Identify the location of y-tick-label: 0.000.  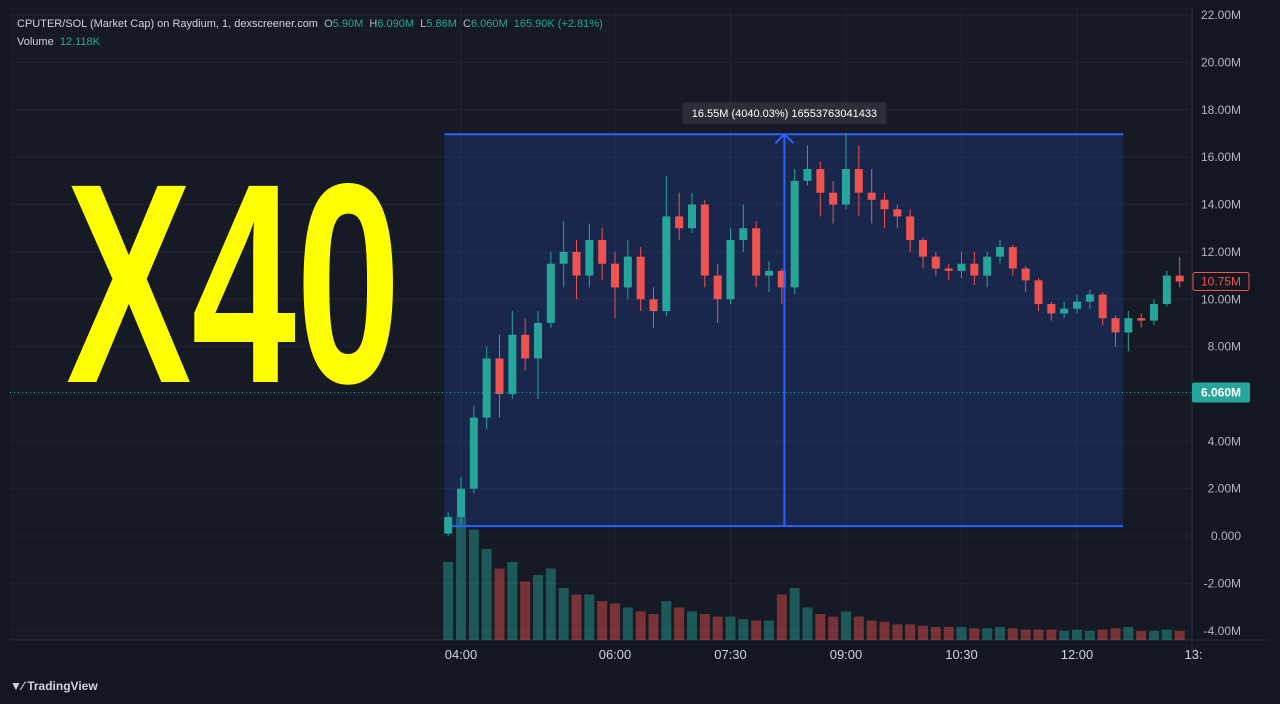
(1226, 536).